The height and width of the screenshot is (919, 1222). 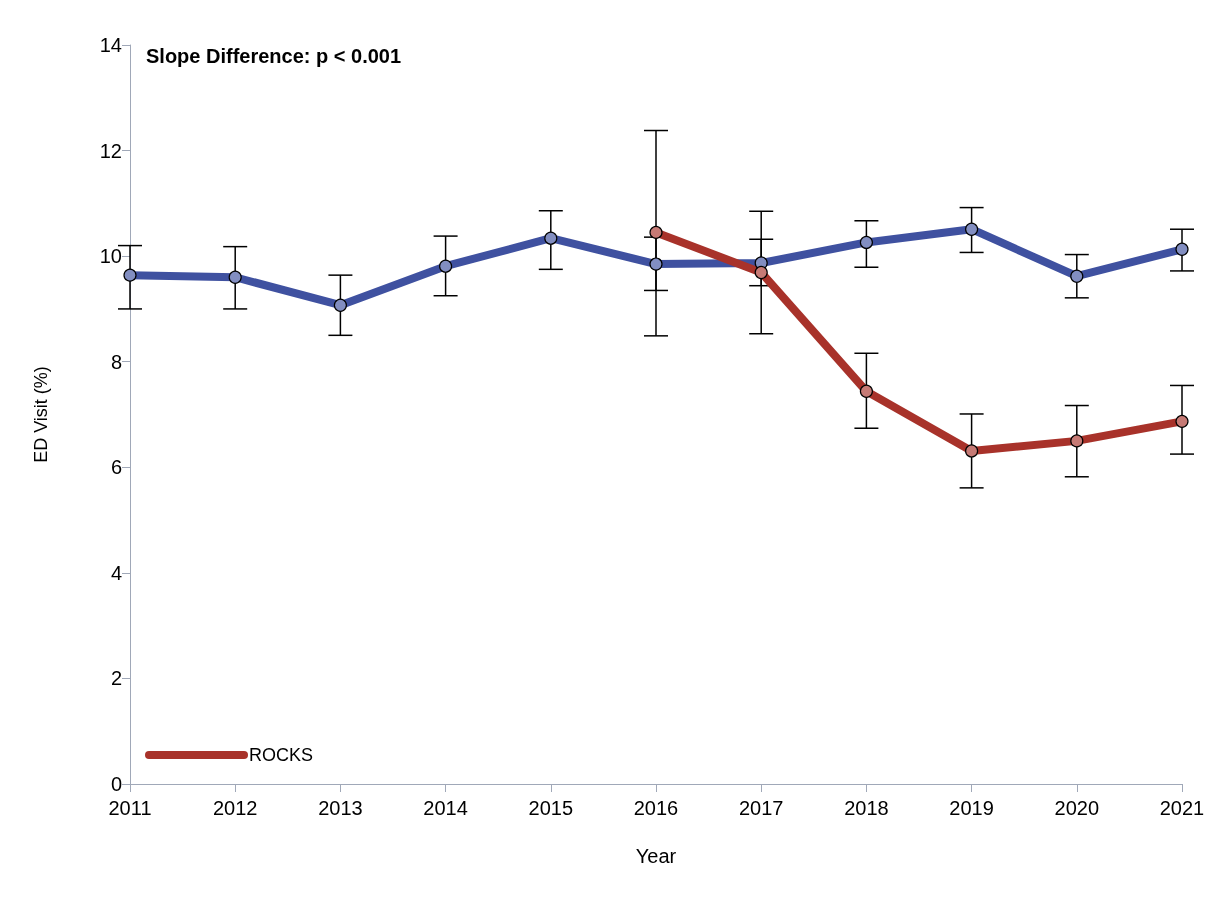 I want to click on x-tick-label: 2013, so click(x=340, y=808).